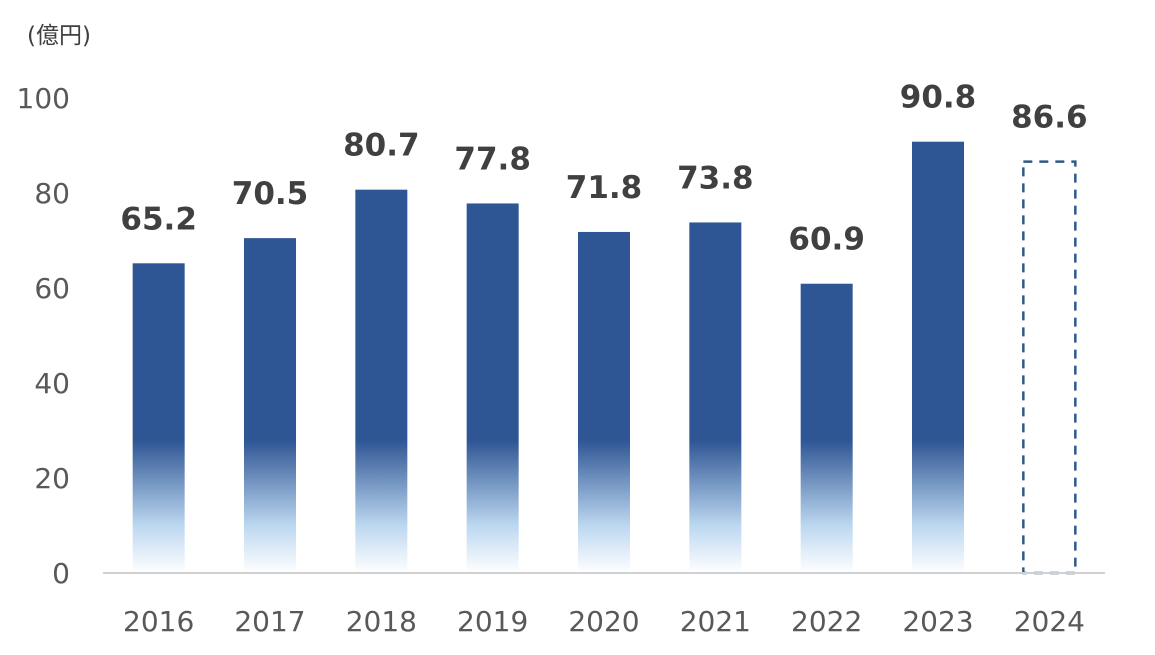 Image resolution: width=1155 pixels, height=655 pixels. I want to click on data-label: 65.2, so click(158, 219).